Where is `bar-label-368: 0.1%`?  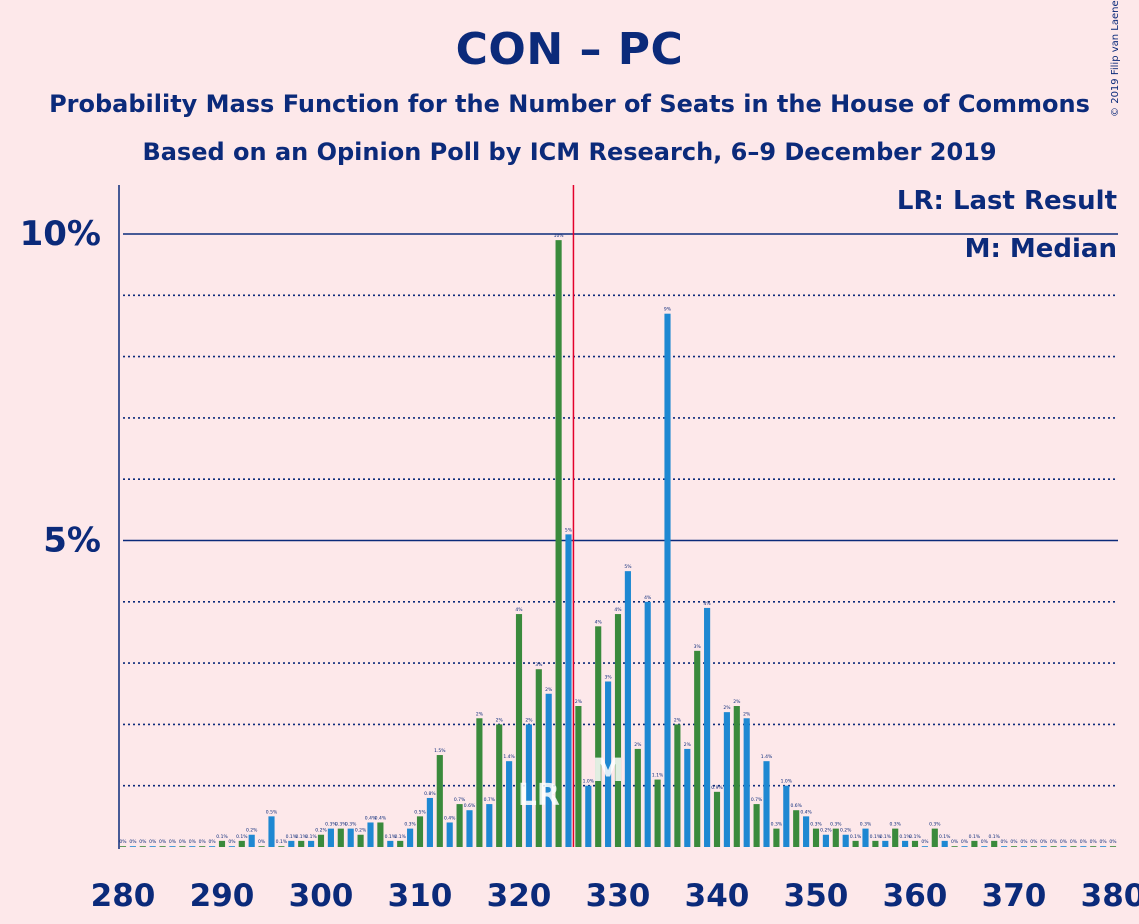 bar-label-368: 0.1% is located at coordinates (994, 837).